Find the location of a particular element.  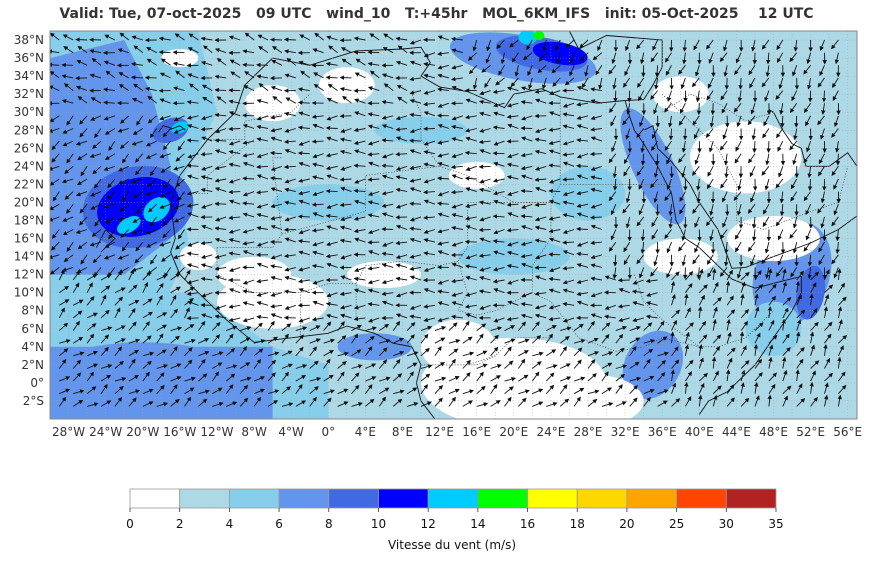

lat-label: 2°S is located at coordinates (33, 401).